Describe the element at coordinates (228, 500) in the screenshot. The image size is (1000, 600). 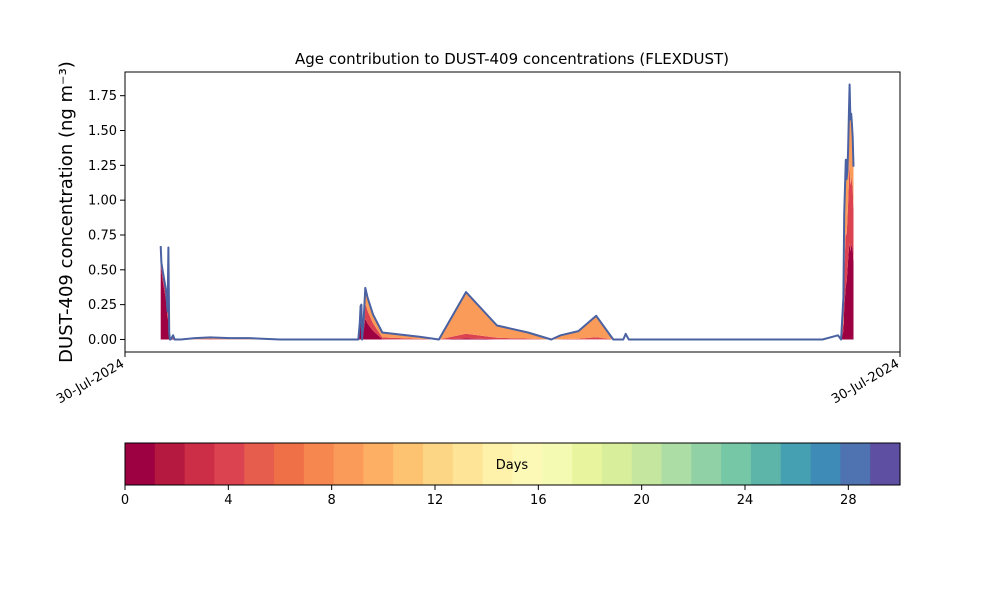
I see `colorbar-tick-label: 4` at that location.